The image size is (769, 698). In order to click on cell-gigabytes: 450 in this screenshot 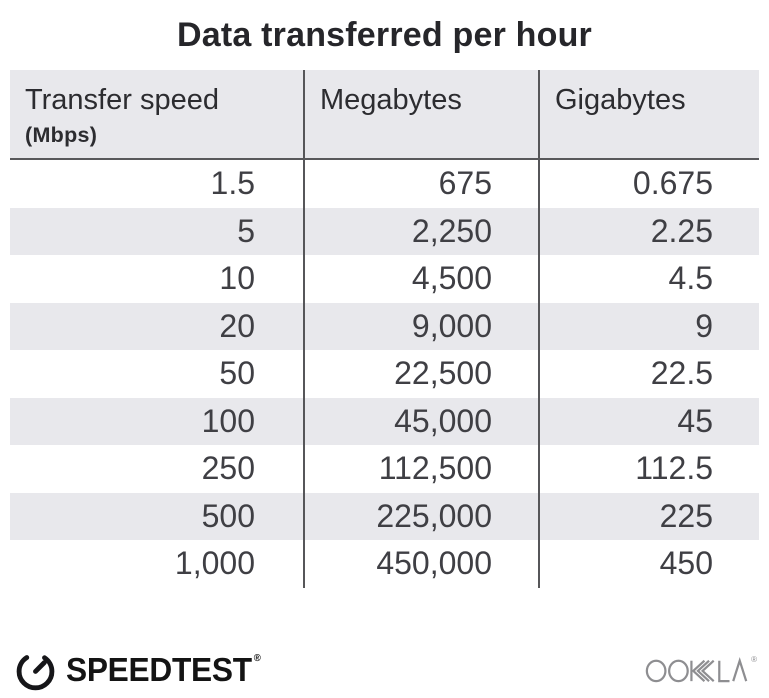, I will do `click(648, 564)`.